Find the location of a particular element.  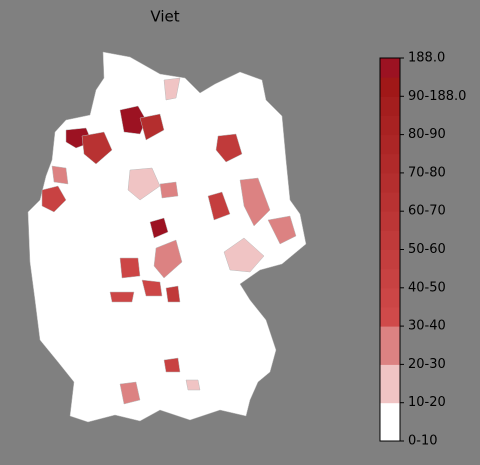

map-title: Viet is located at coordinates (164, 17).